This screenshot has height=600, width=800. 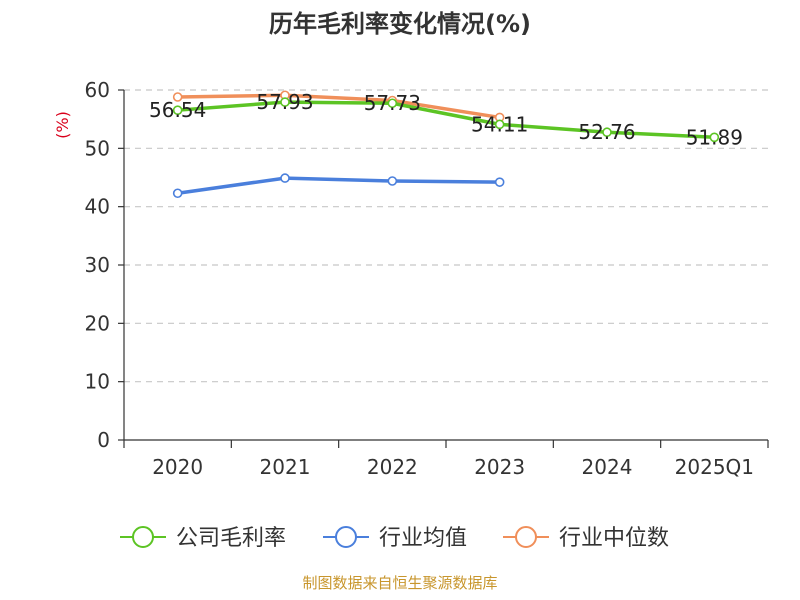 What do you see at coordinates (97, 148) in the screenshot?
I see `y-tick-label: 50` at bounding box center [97, 148].